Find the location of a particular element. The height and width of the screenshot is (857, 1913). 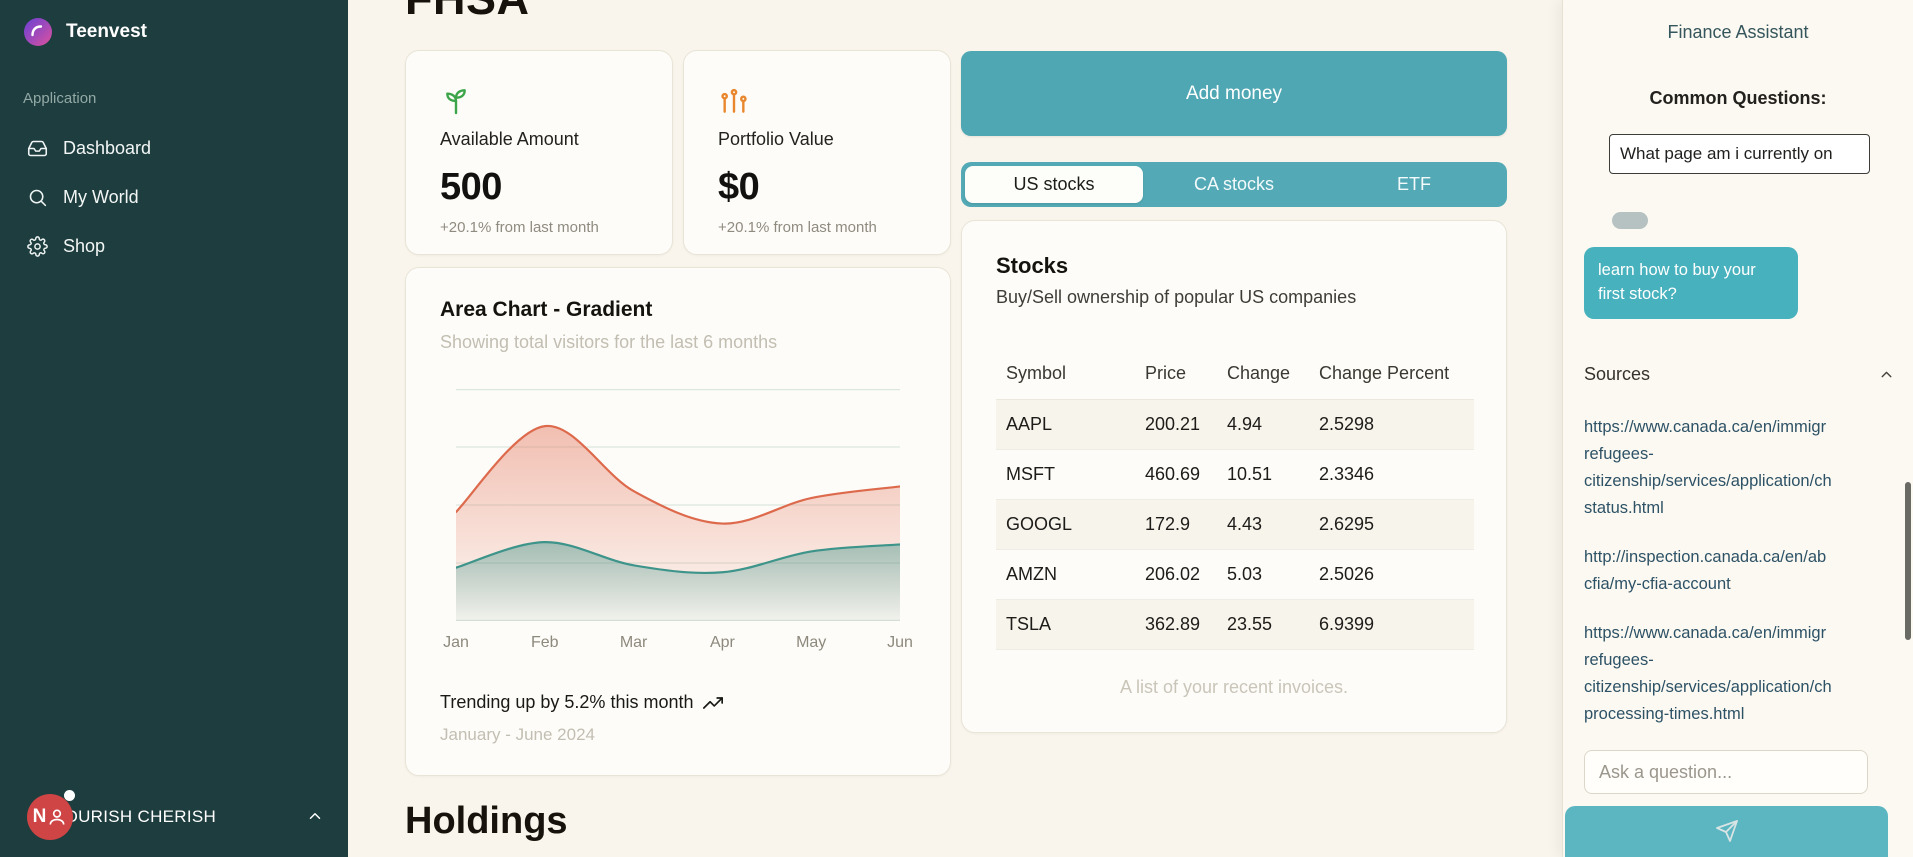

brand: Teenvest is located at coordinates (85, 32).